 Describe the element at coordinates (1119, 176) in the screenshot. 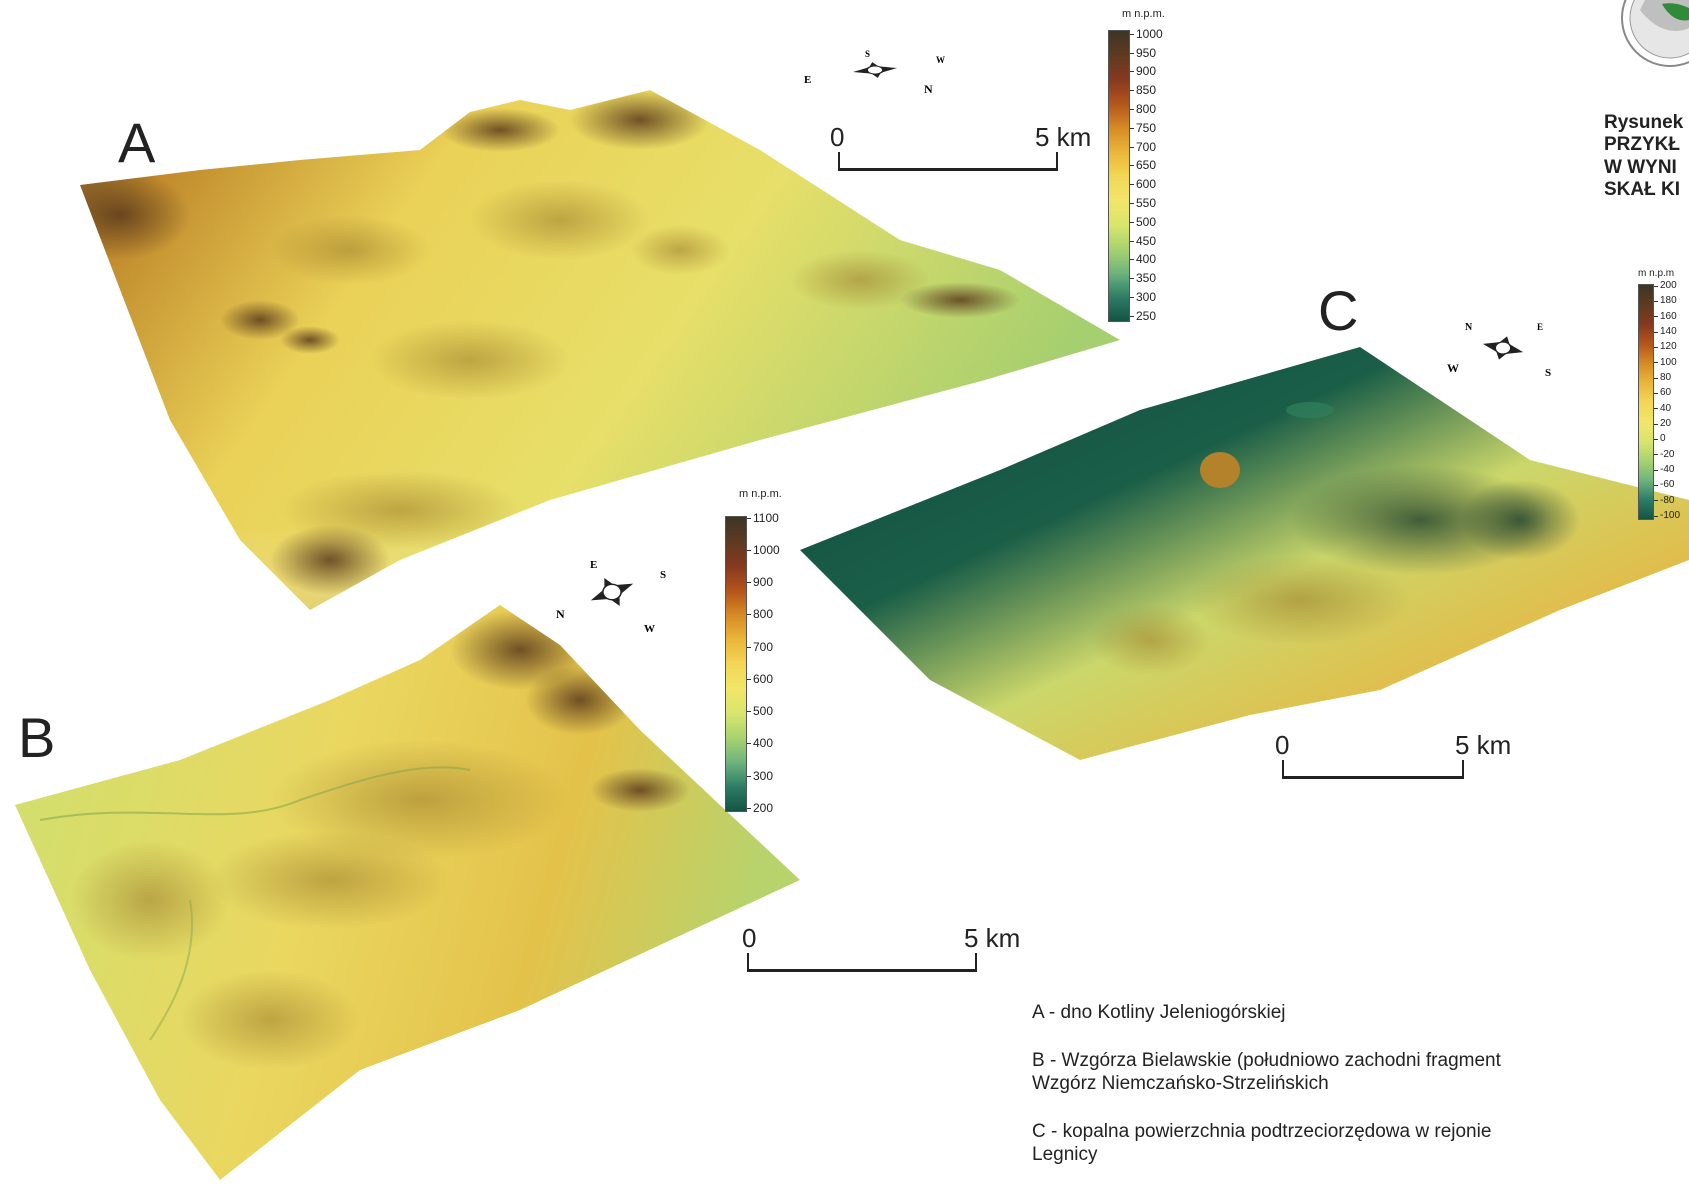

I see `colorbar-a-bar` at that location.